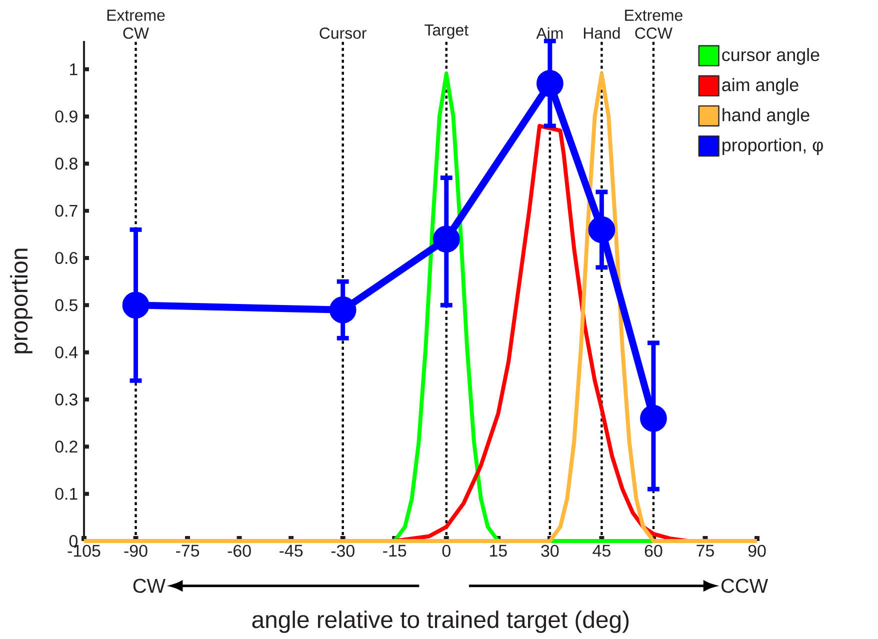  I want to click on y-tick-label: 0.6, so click(66, 258).